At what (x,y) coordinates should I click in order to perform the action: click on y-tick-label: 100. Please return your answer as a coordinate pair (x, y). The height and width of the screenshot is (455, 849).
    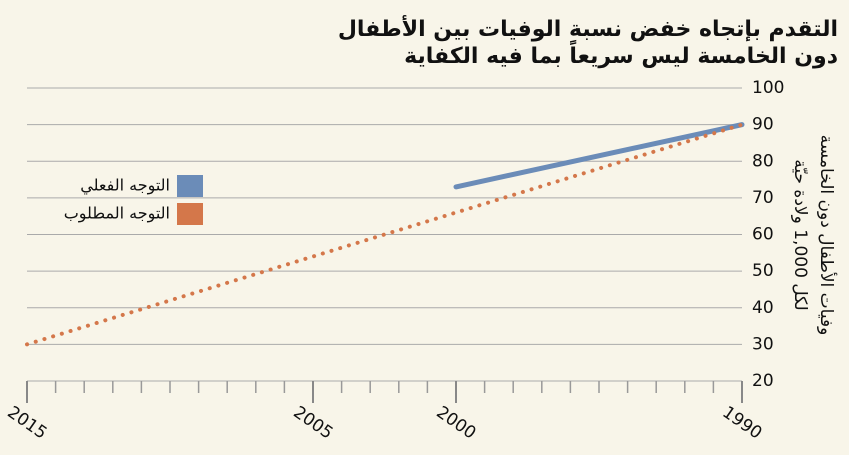
    Looking at the image, I should click on (768, 88).